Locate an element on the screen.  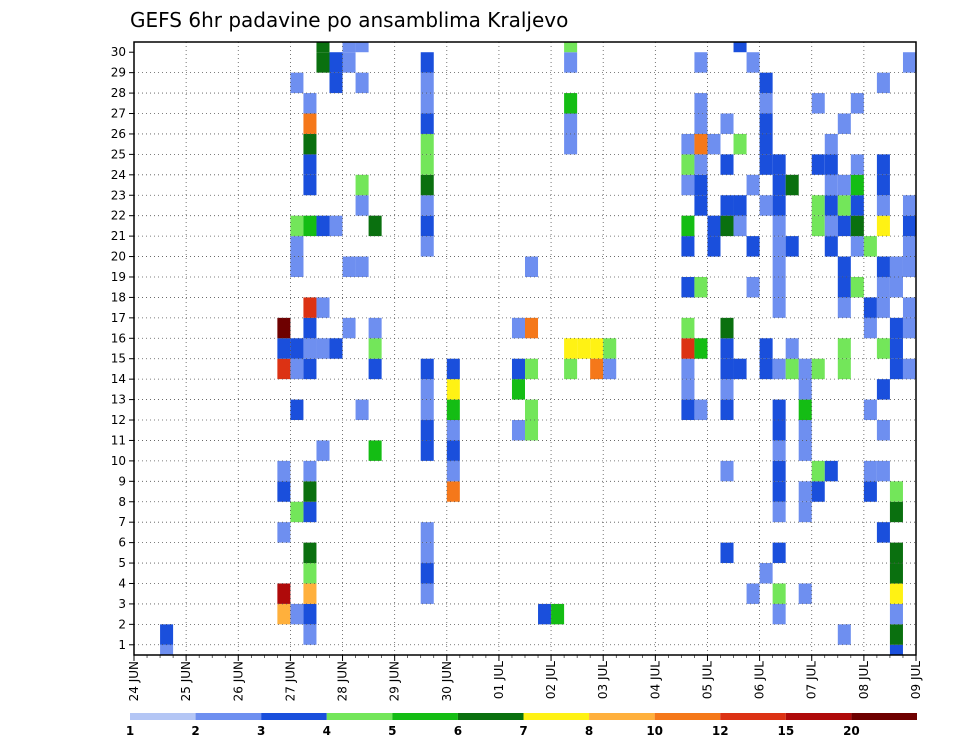
y-tick-label: 18 is located at coordinates (118, 297).